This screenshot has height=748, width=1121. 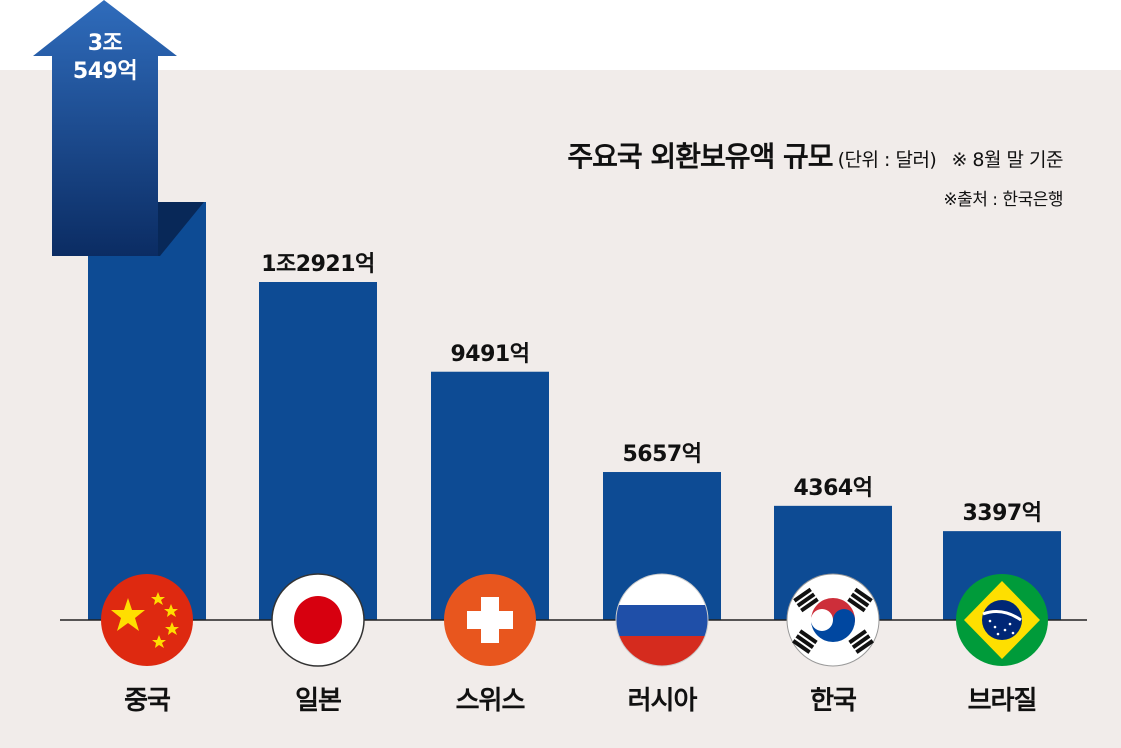 I want to click on category-label: 스위스, so click(x=490, y=701).